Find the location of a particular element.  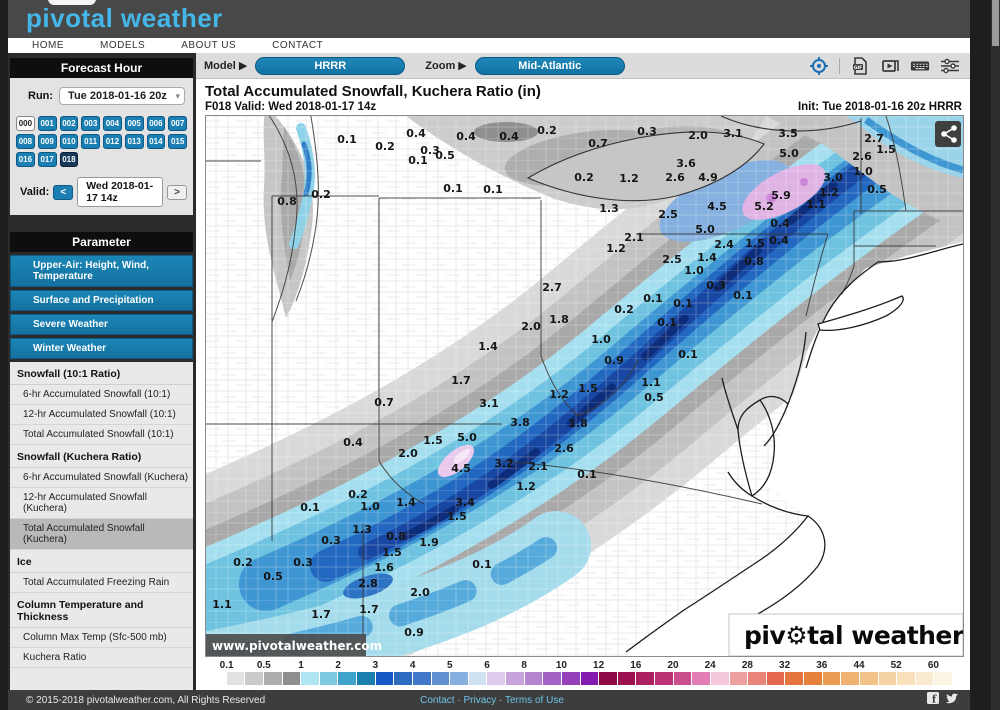

forecast-hour-014: 014 is located at coordinates (156, 141).